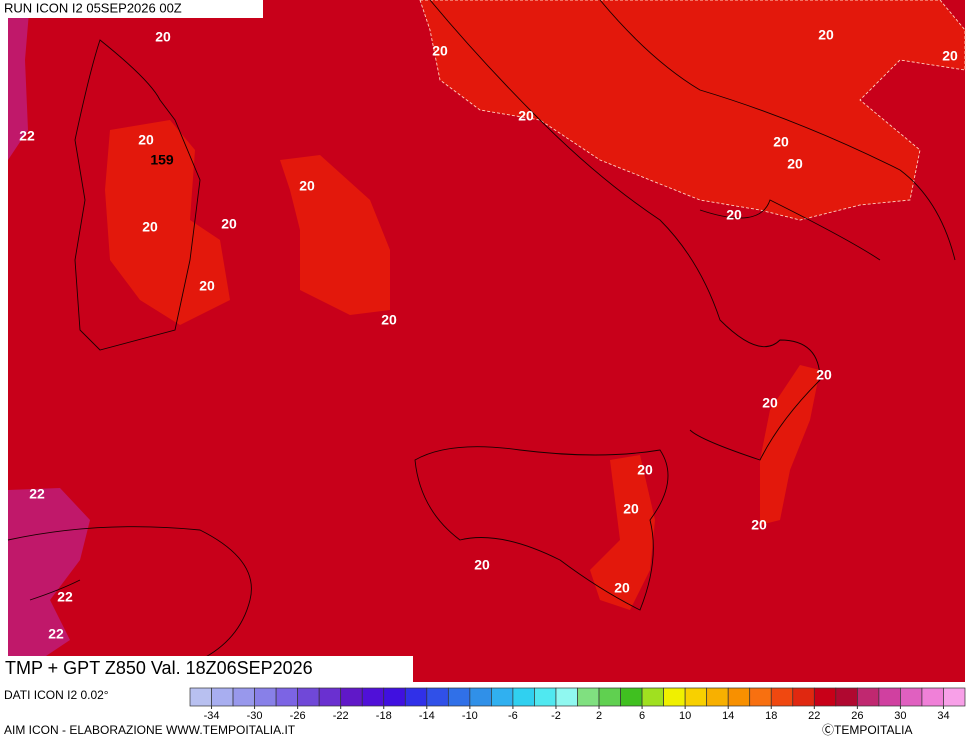 The height and width of the screenshot is (745, 968). What do you see at coordinates (298, 716) in the screenshot?
I see `colorbar-tick-label: -26` at bounding box center [298, 716].